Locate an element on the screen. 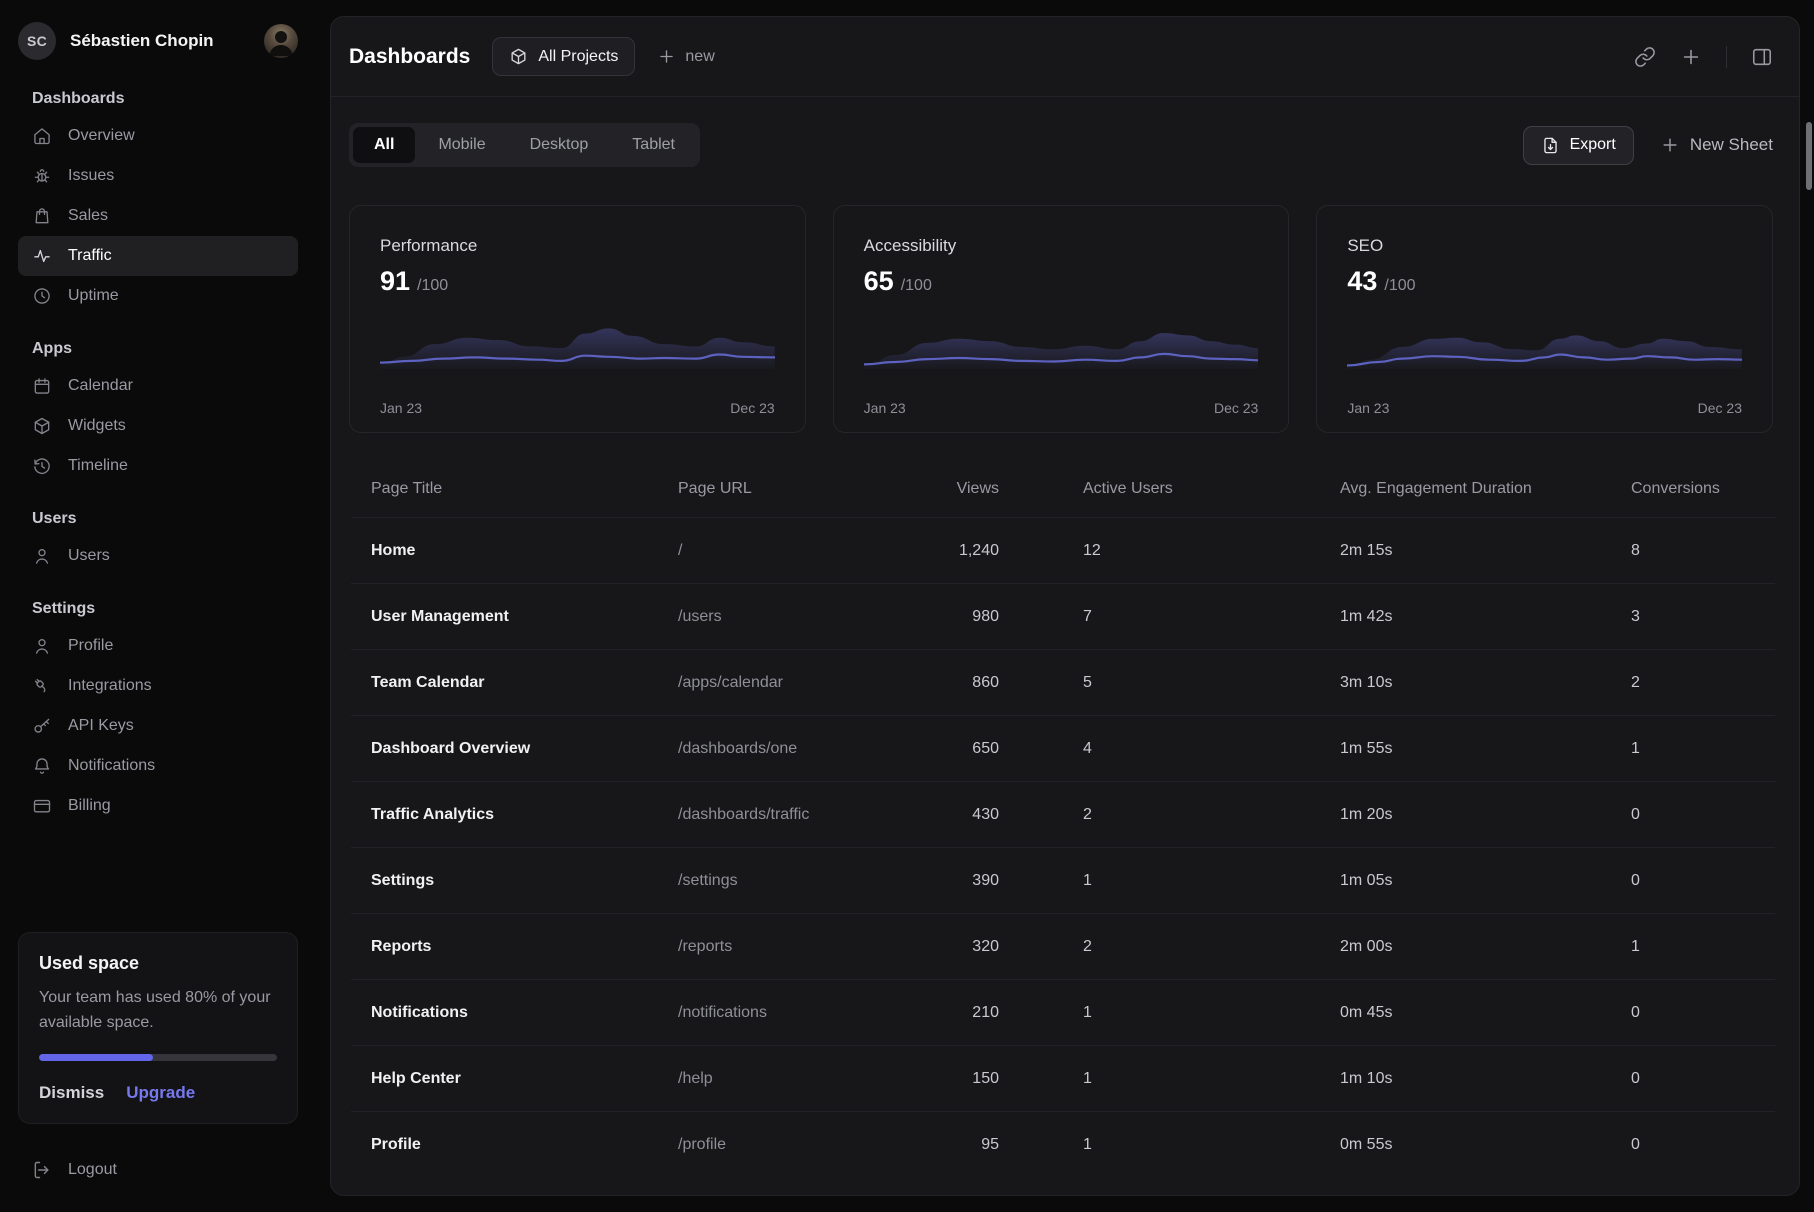 The height and width of the screenshot is (1212, 1814). duration-cell: 1m 20s is located at coordinates (1366, 814).